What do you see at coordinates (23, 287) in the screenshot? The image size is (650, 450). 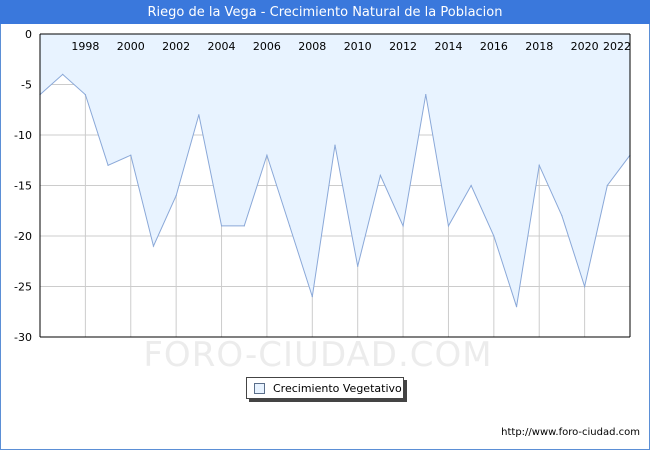 I see `y-tick-label: -25` at bounding box center [23, 287].